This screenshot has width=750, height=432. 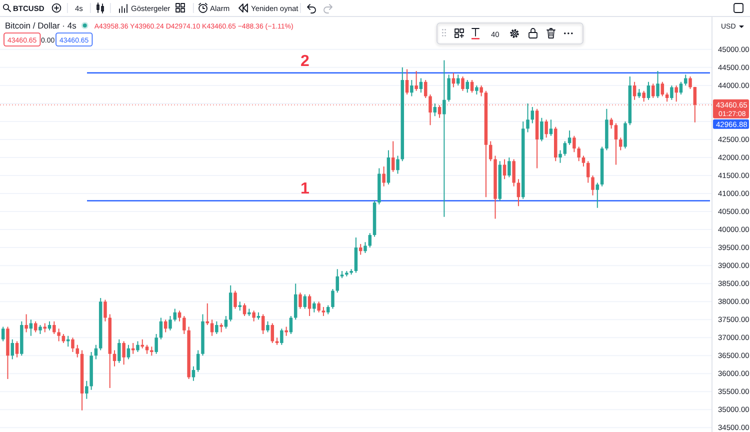 I want to click on annotation: 1, so click(x=305, y=189).